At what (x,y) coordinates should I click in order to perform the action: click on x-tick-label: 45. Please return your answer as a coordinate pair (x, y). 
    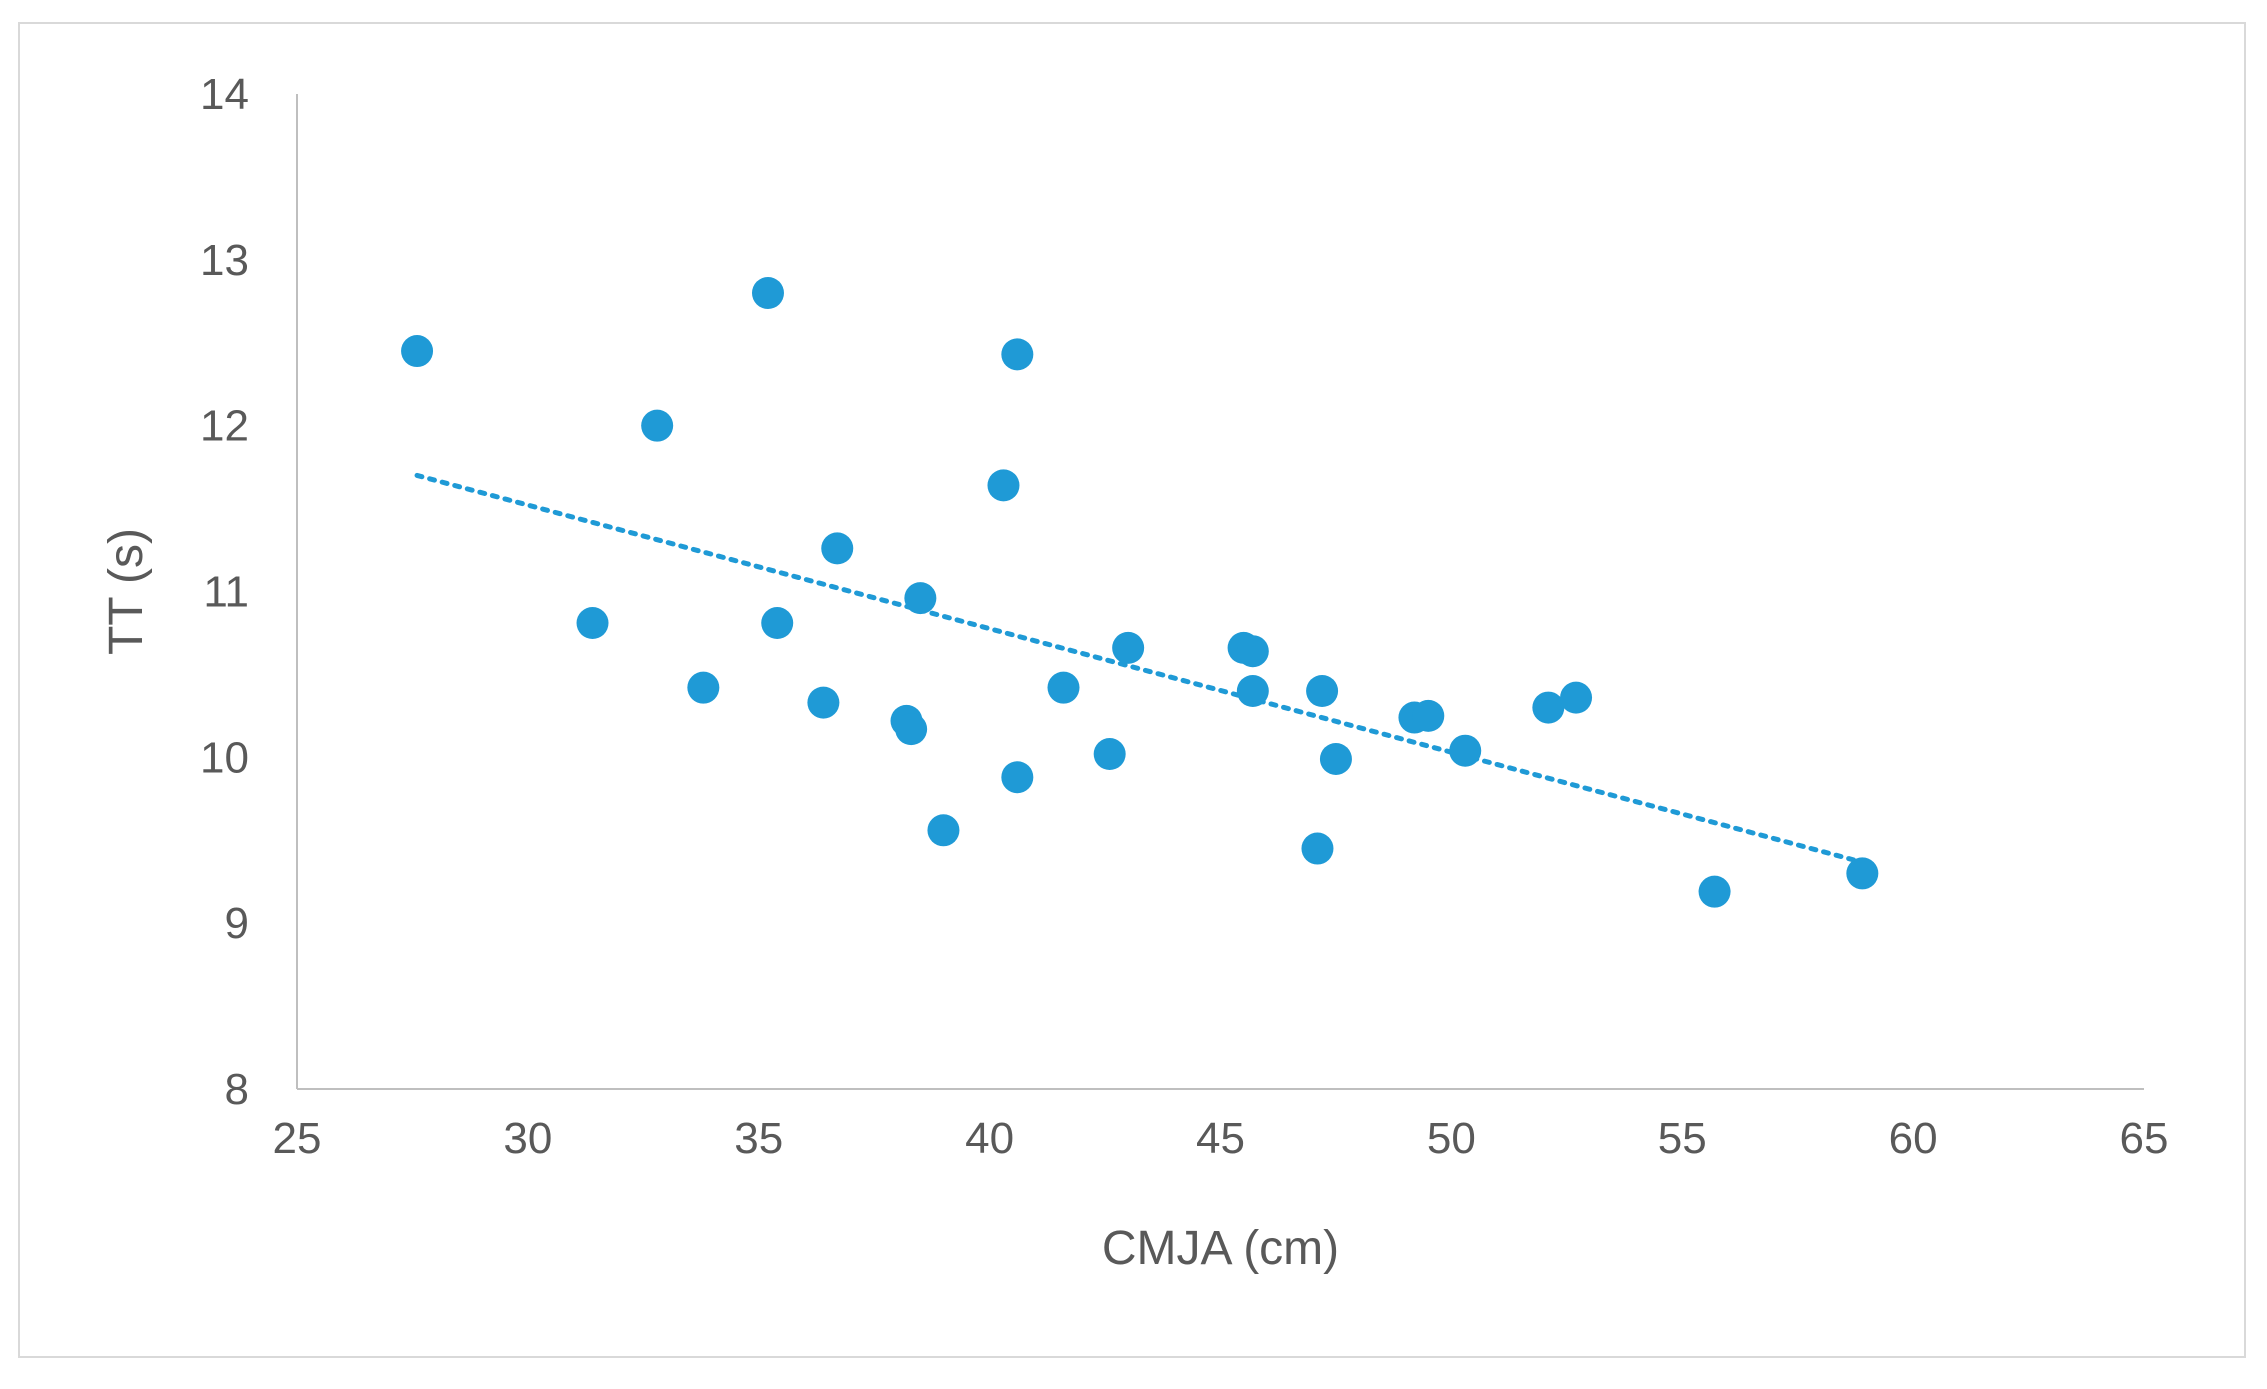
    Looking at the image, I should click on (1220, 1138).